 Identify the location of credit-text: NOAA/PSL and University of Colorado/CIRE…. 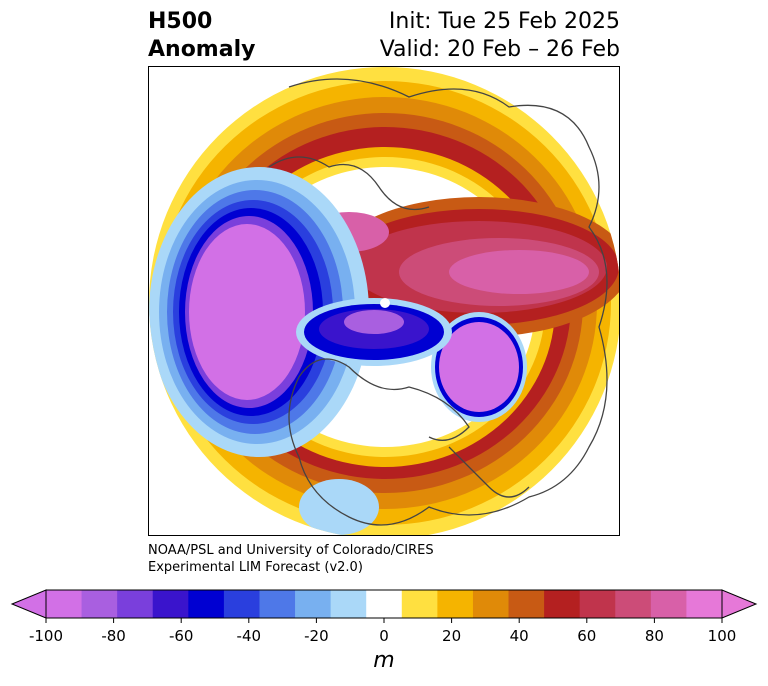
(291, 559).